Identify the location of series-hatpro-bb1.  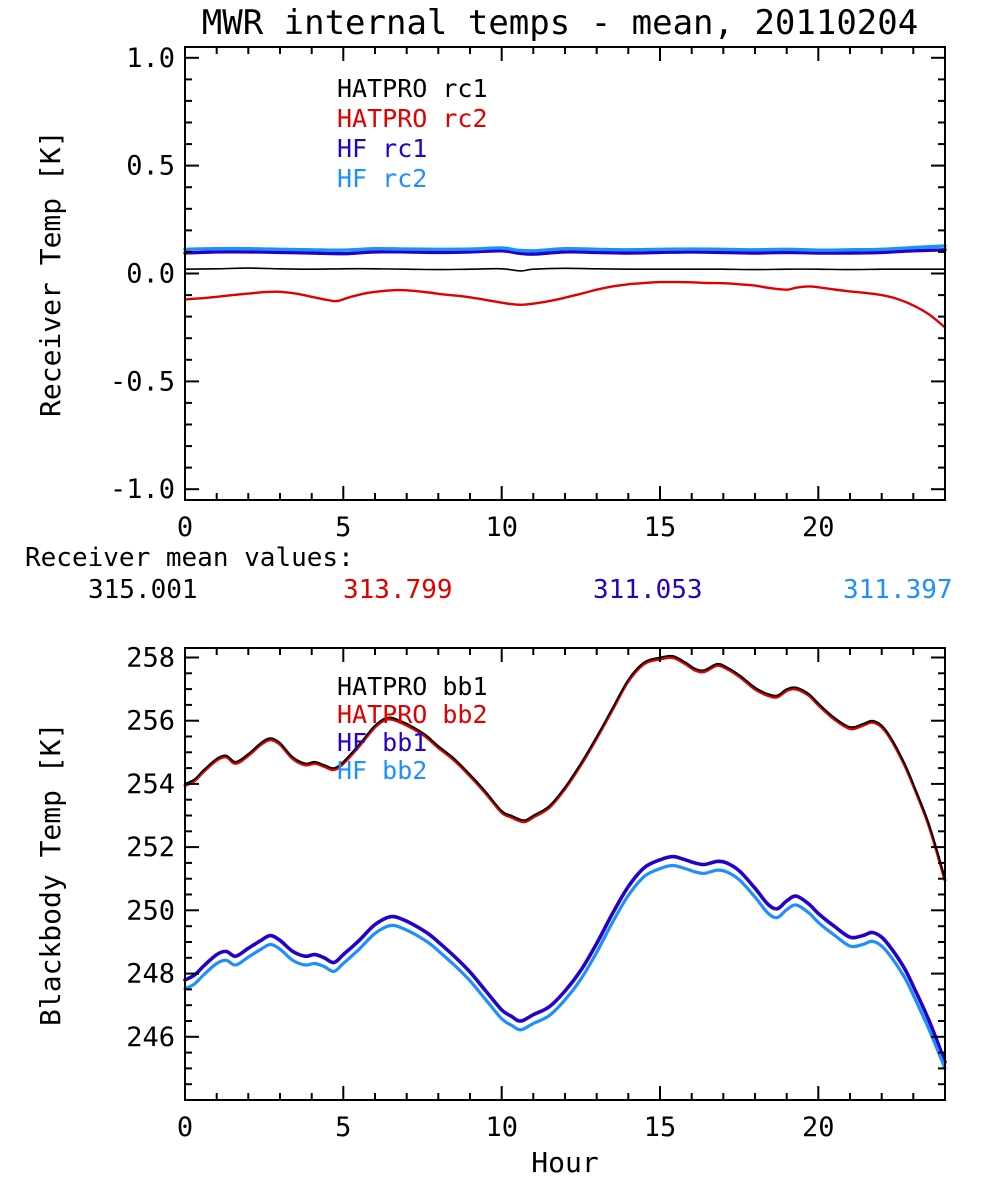
(565, 767).